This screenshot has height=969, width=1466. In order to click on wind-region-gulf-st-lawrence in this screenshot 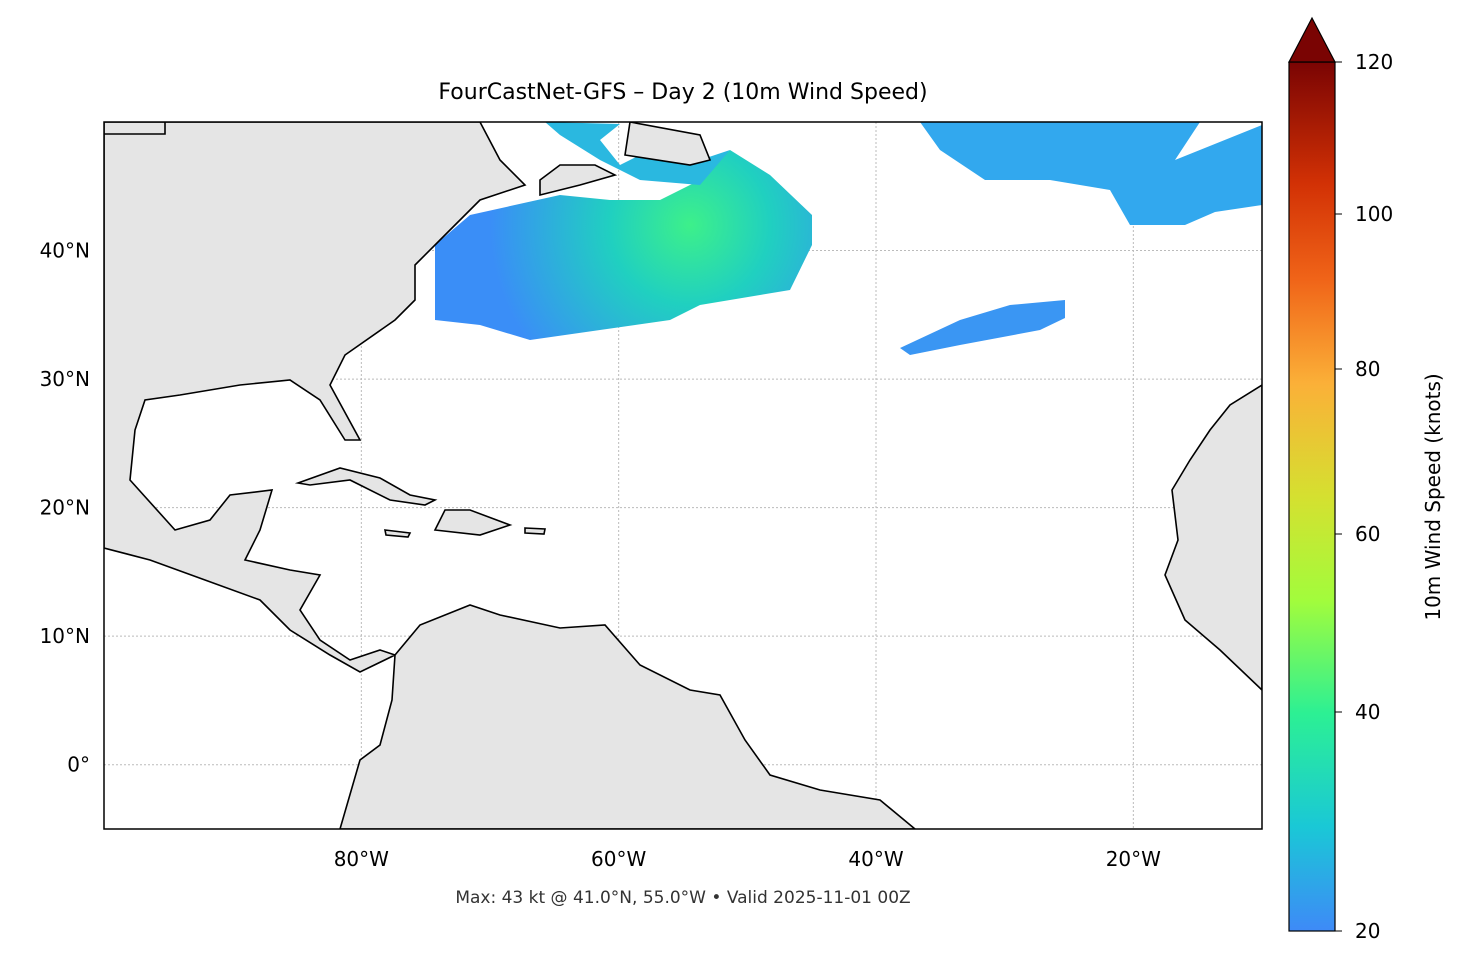, I will do `click(637, 153)`.